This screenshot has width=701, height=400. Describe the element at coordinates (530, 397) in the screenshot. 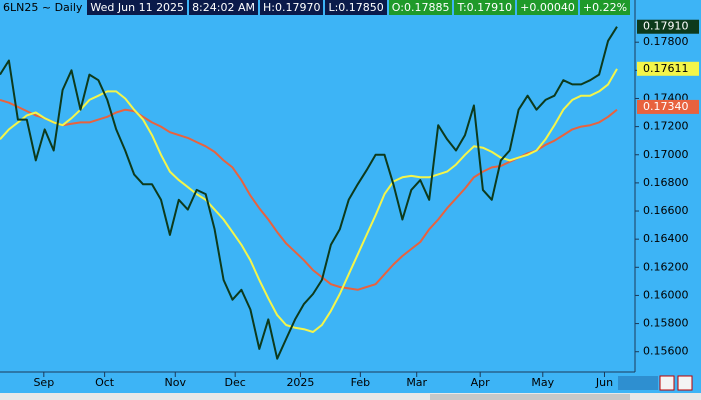

I see `scroll-thumb` at that location.